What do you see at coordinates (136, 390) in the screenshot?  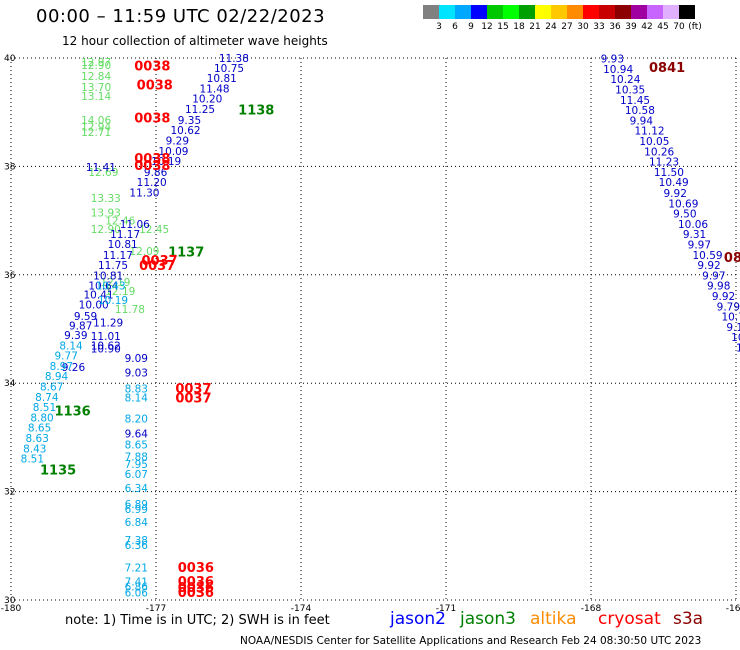 I see `wave-height-label: 8.83` at bounding box center [136, 390].